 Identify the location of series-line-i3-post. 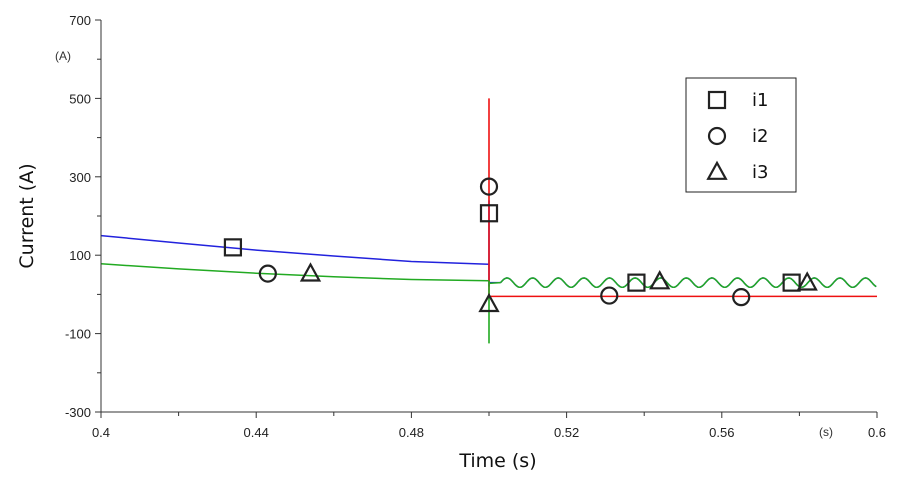
(688, 283).